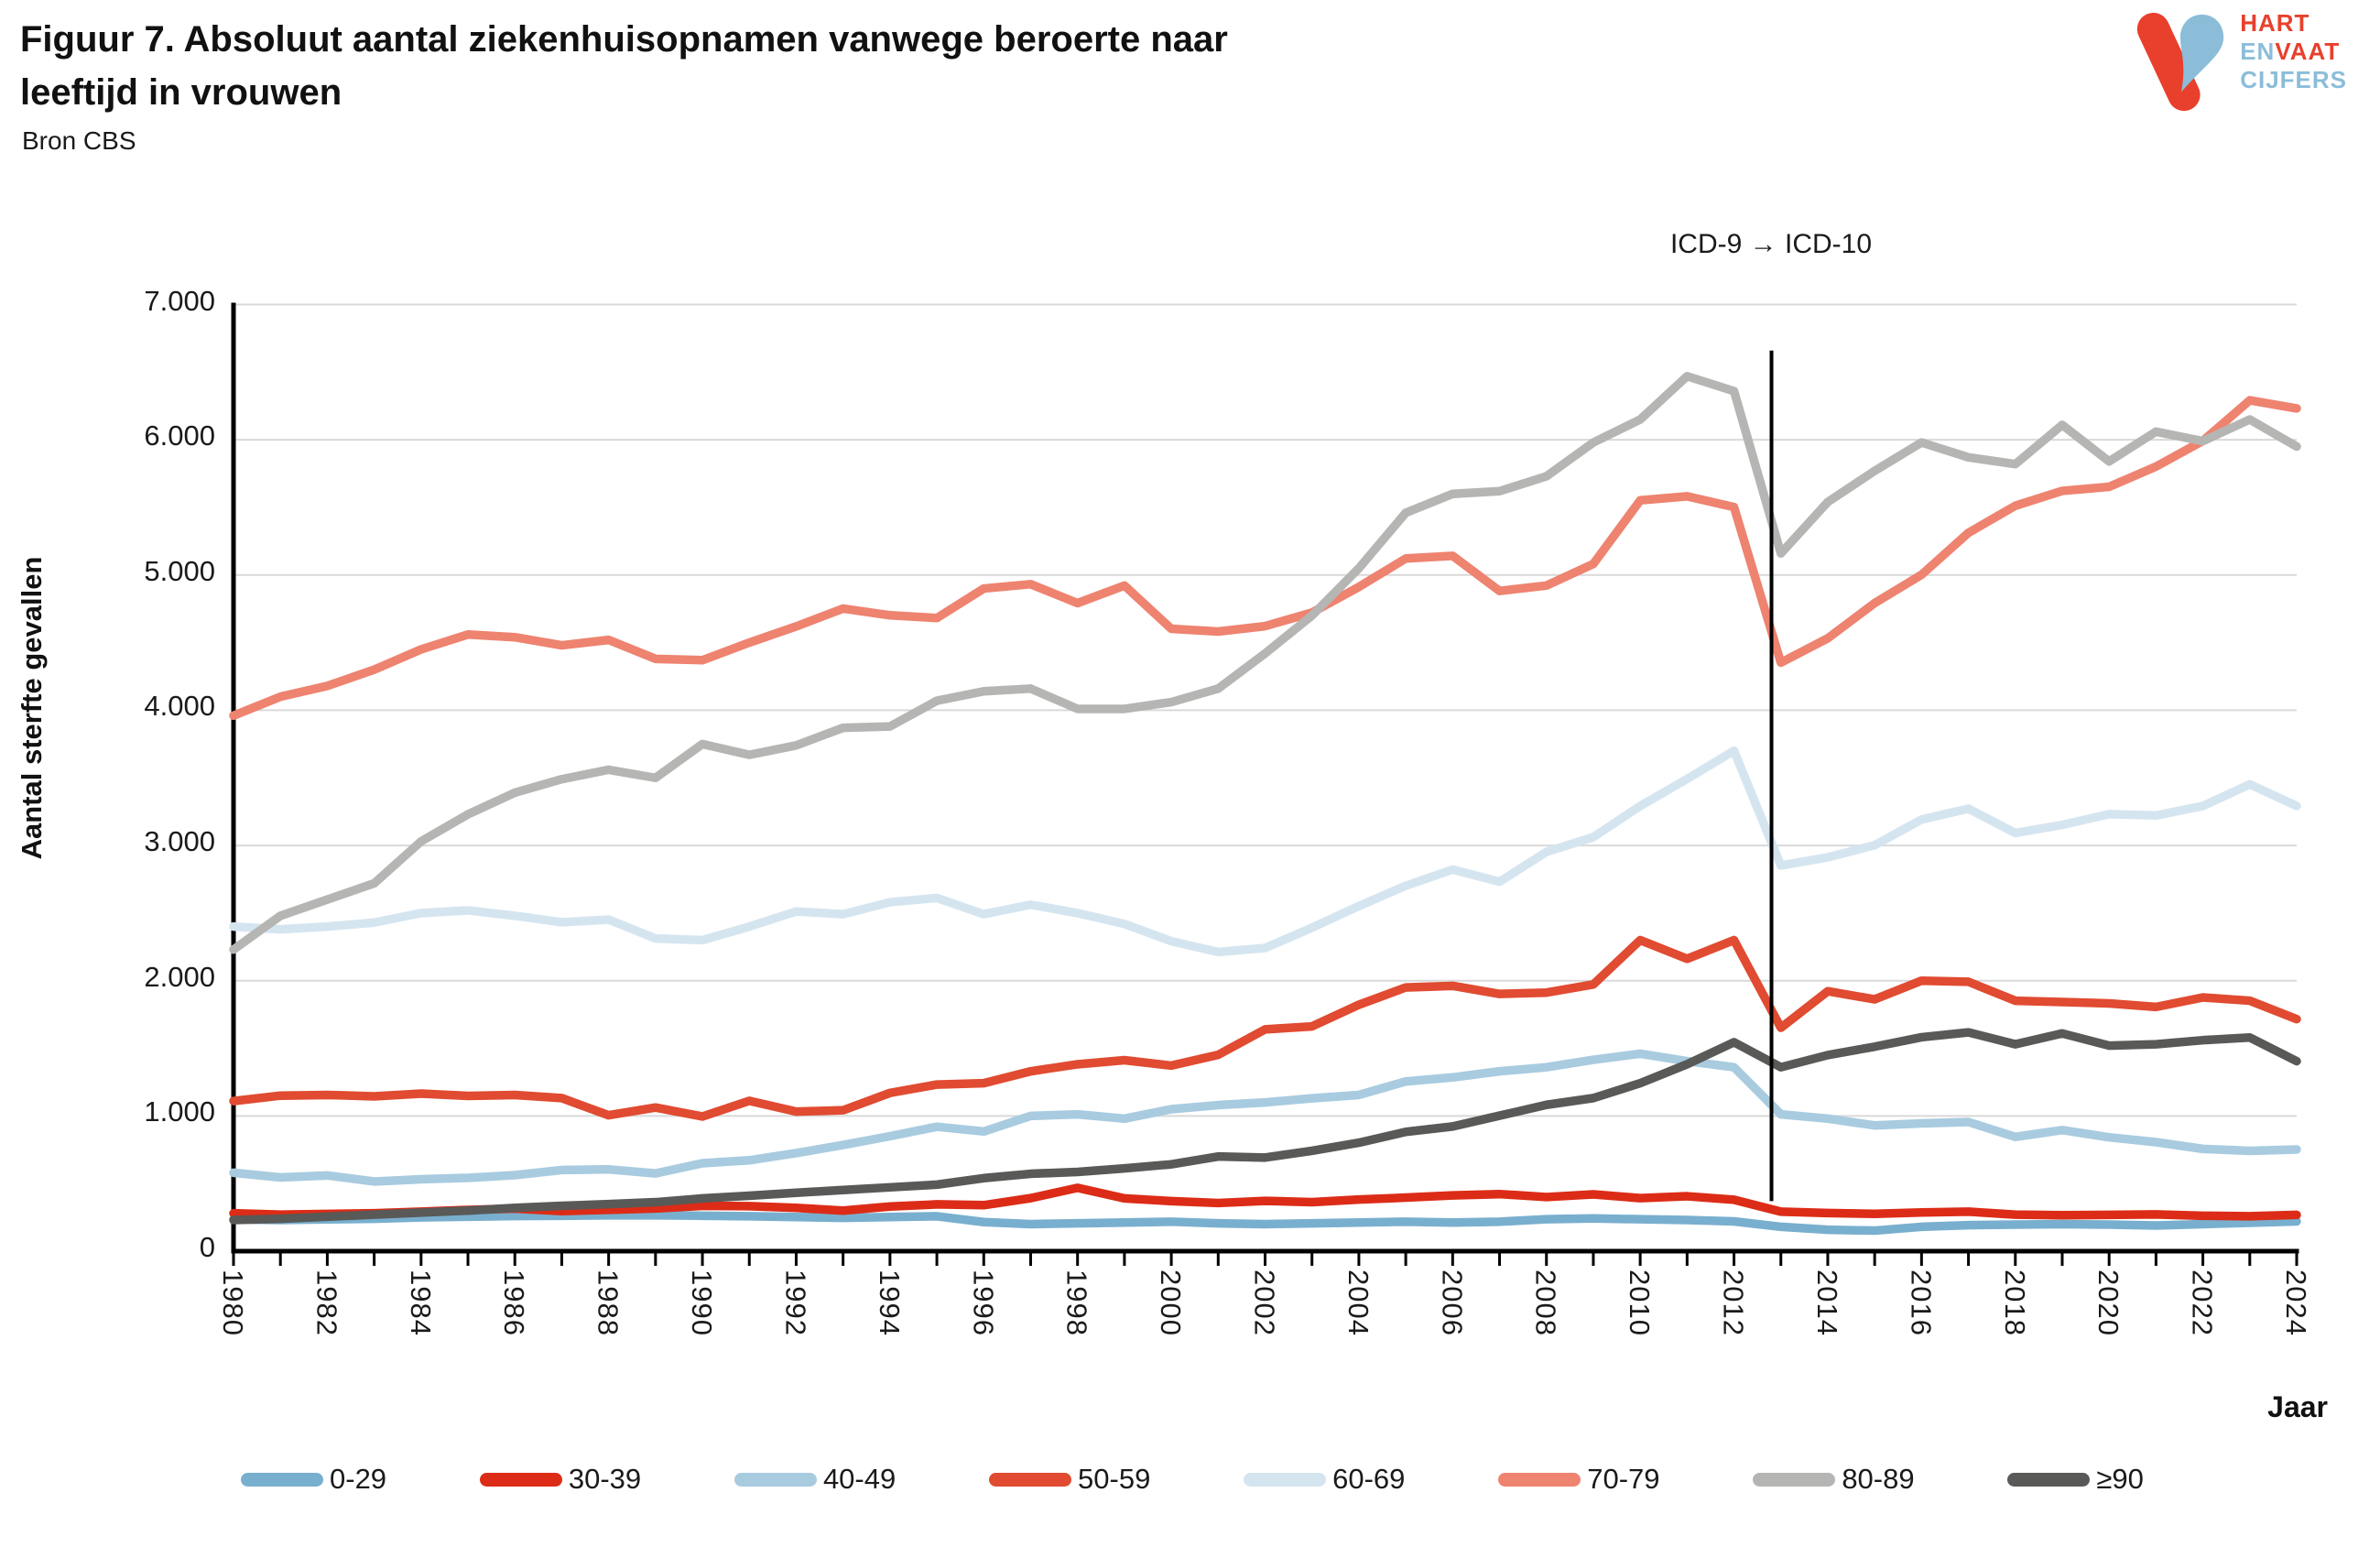 Image resolution: width=2380 pixels, height=1547 pixels. What do you see at coordinates (179, 841) in the screenshot?
I see `y-tick-label: 3.000` at bounding box center [179, 841].